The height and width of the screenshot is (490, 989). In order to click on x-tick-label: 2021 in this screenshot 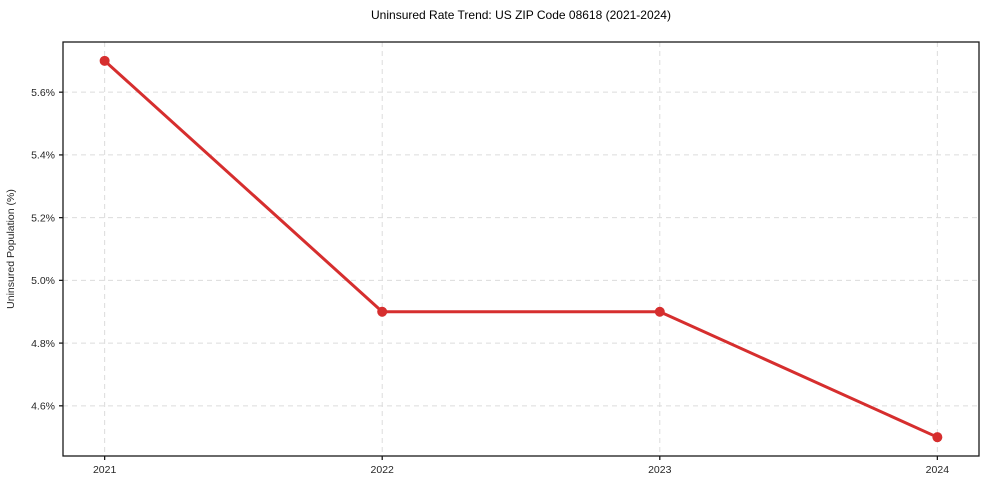, I will do `click(105, 470)`.